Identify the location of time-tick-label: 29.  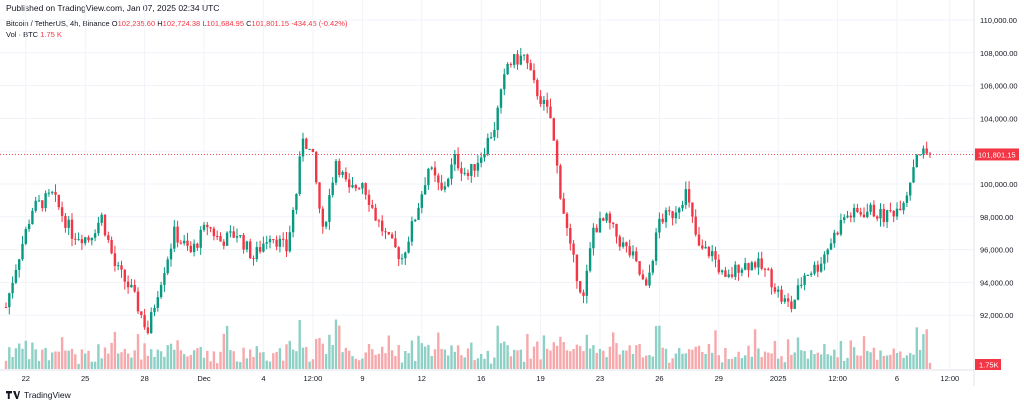
(719, 378).